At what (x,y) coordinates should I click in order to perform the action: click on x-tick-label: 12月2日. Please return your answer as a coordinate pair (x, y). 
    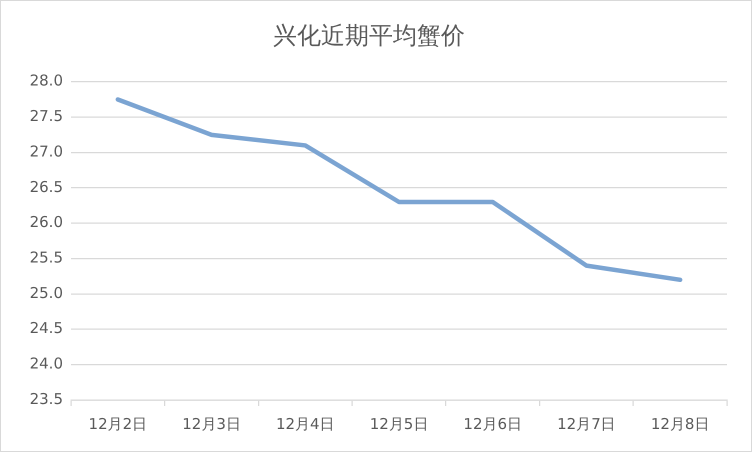
    Looking at the image, I should click on (118, 423).